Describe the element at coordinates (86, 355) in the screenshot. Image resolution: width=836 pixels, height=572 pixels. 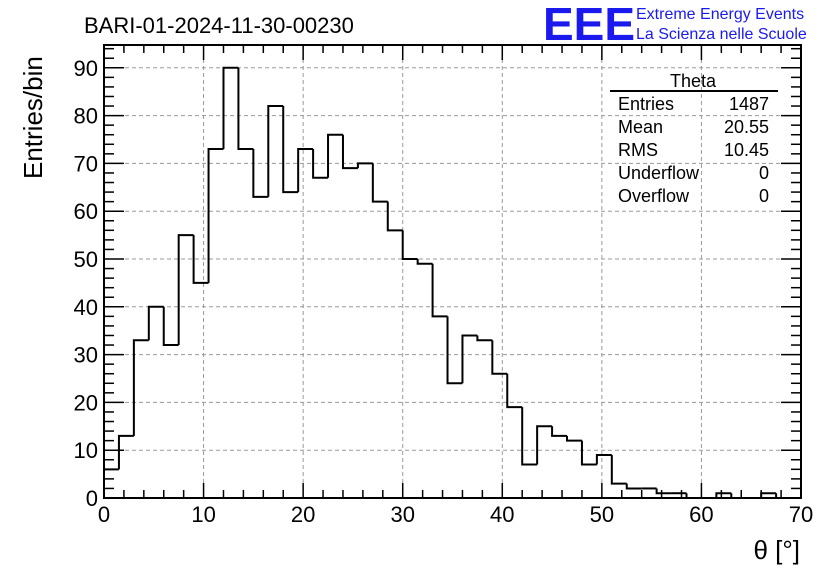
I see `y-tick-label: 30` at that location.